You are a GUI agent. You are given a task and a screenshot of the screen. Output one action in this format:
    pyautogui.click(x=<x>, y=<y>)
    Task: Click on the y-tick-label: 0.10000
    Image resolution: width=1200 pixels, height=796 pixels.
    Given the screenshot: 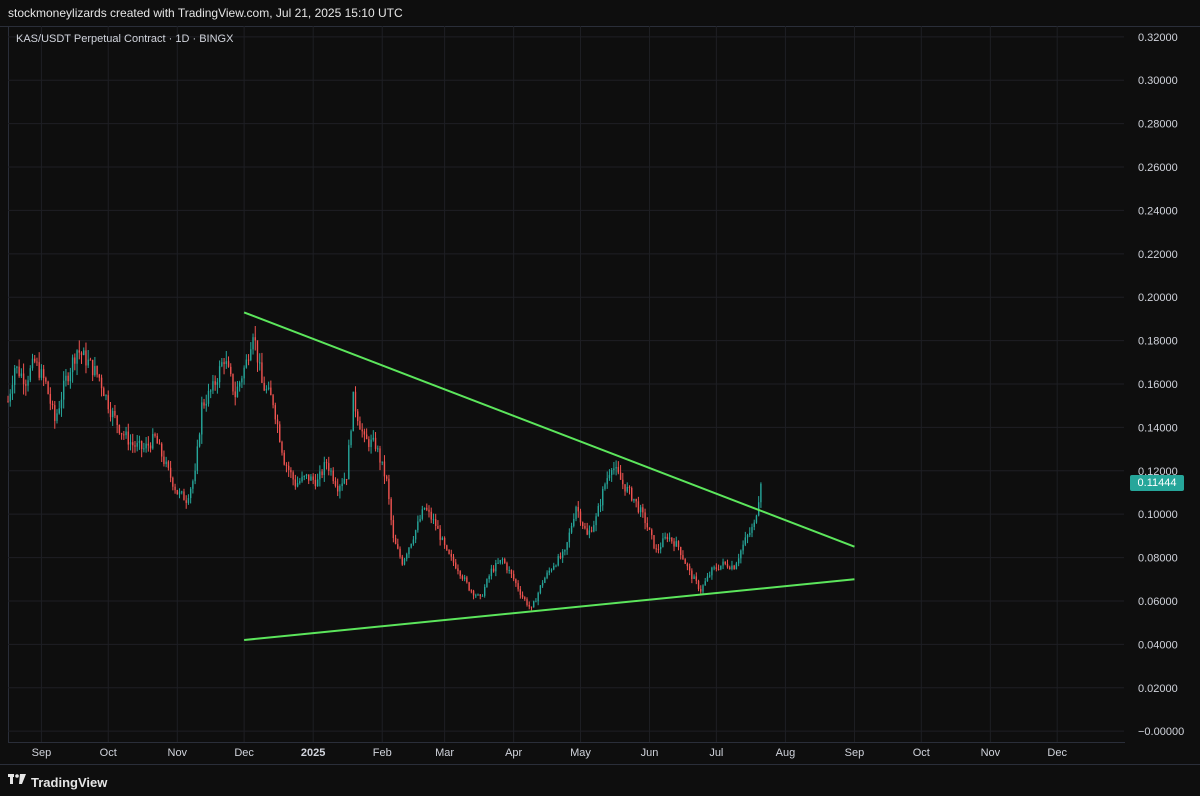 What is the action you would take?
    pyautogui.click(x=1158, y=515)
    